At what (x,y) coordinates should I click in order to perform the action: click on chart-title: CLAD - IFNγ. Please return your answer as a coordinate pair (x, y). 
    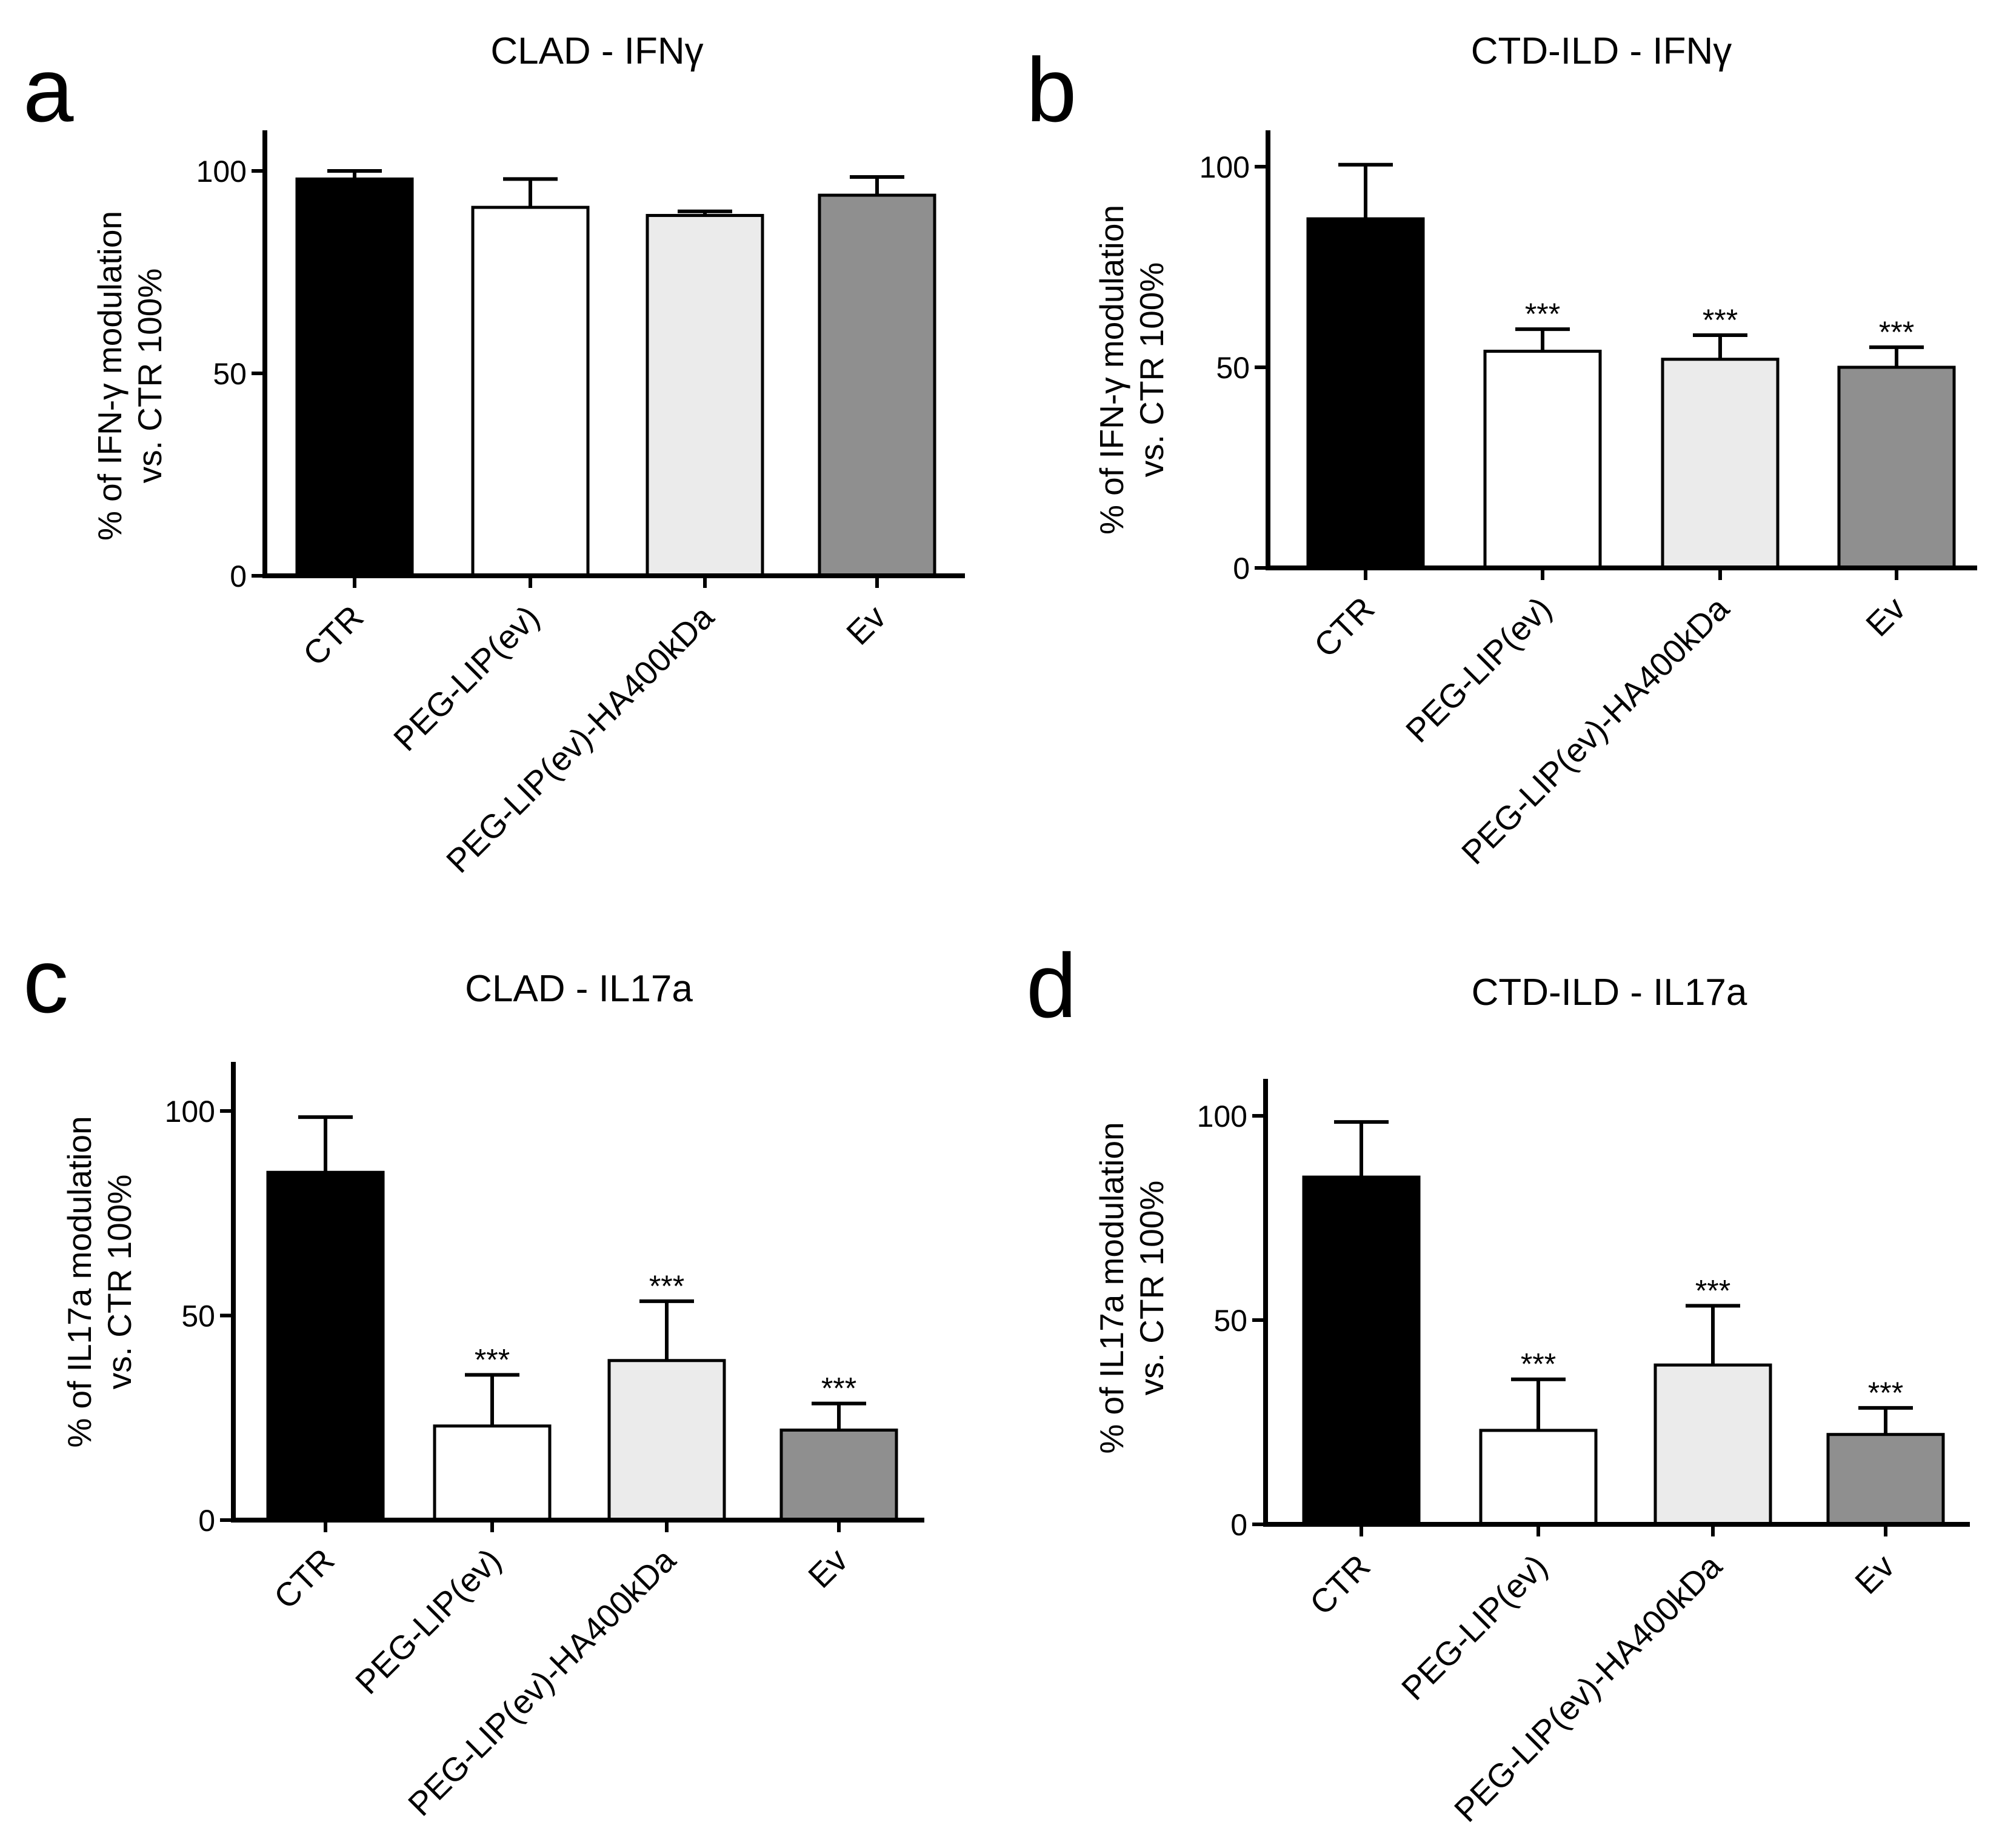
    Looking at the image, I should click on (596, 51).